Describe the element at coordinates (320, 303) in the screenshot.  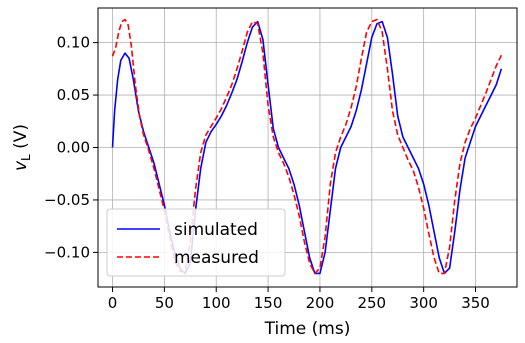
I see `x-tick-label: 200` at that location.